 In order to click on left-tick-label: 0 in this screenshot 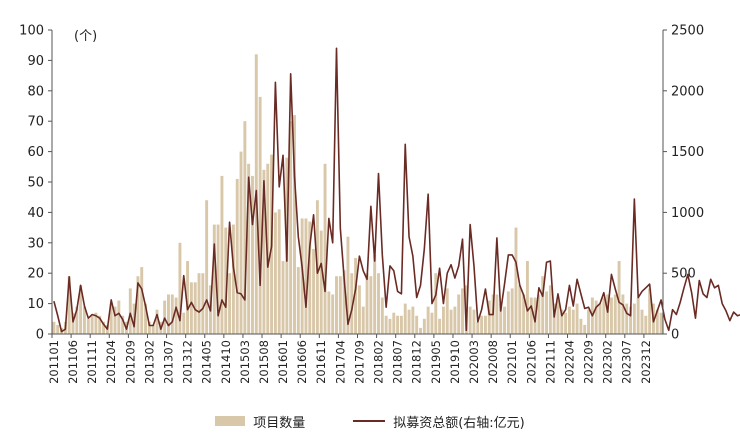, I will do `click(40, 335)`.